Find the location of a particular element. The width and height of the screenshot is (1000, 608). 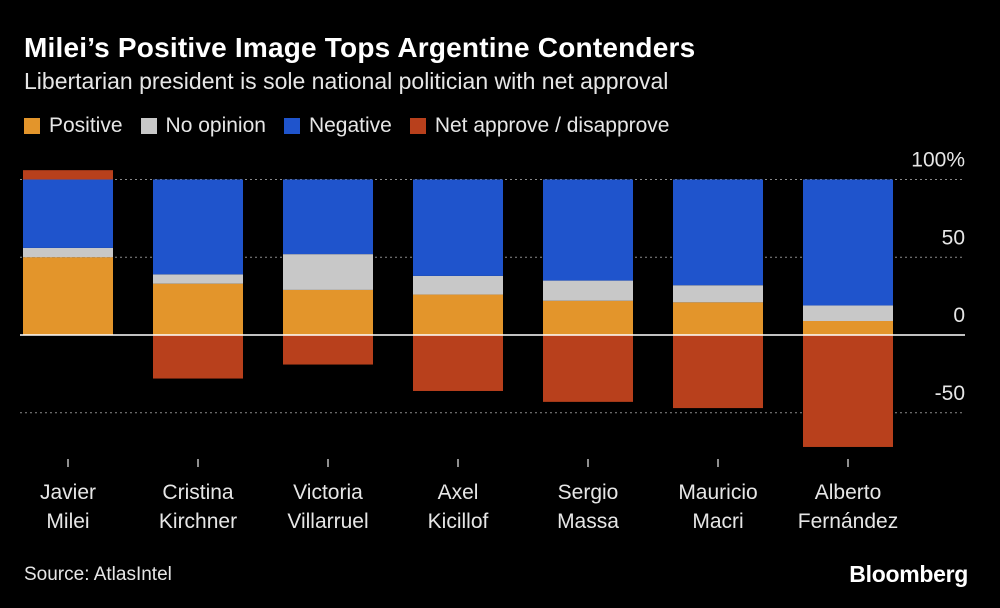

legend-swatch-negative is located at coordinates (291, 126).